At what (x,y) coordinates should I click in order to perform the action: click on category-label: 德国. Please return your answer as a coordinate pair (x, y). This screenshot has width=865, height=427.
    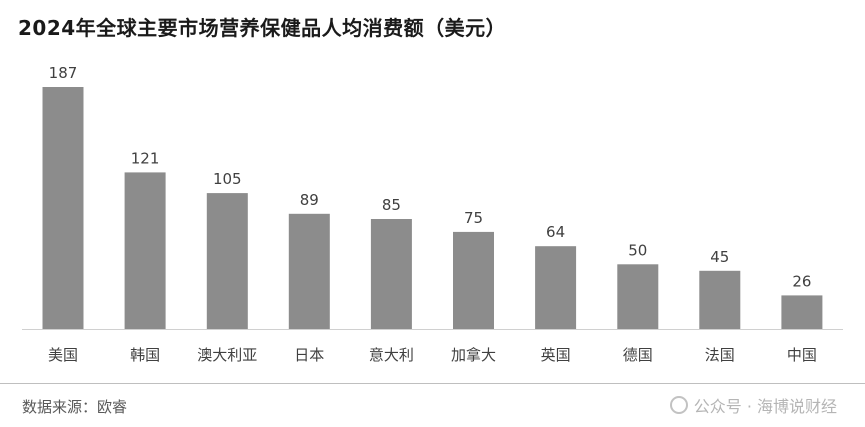
    Looking at the image, I should click on (638, 355).